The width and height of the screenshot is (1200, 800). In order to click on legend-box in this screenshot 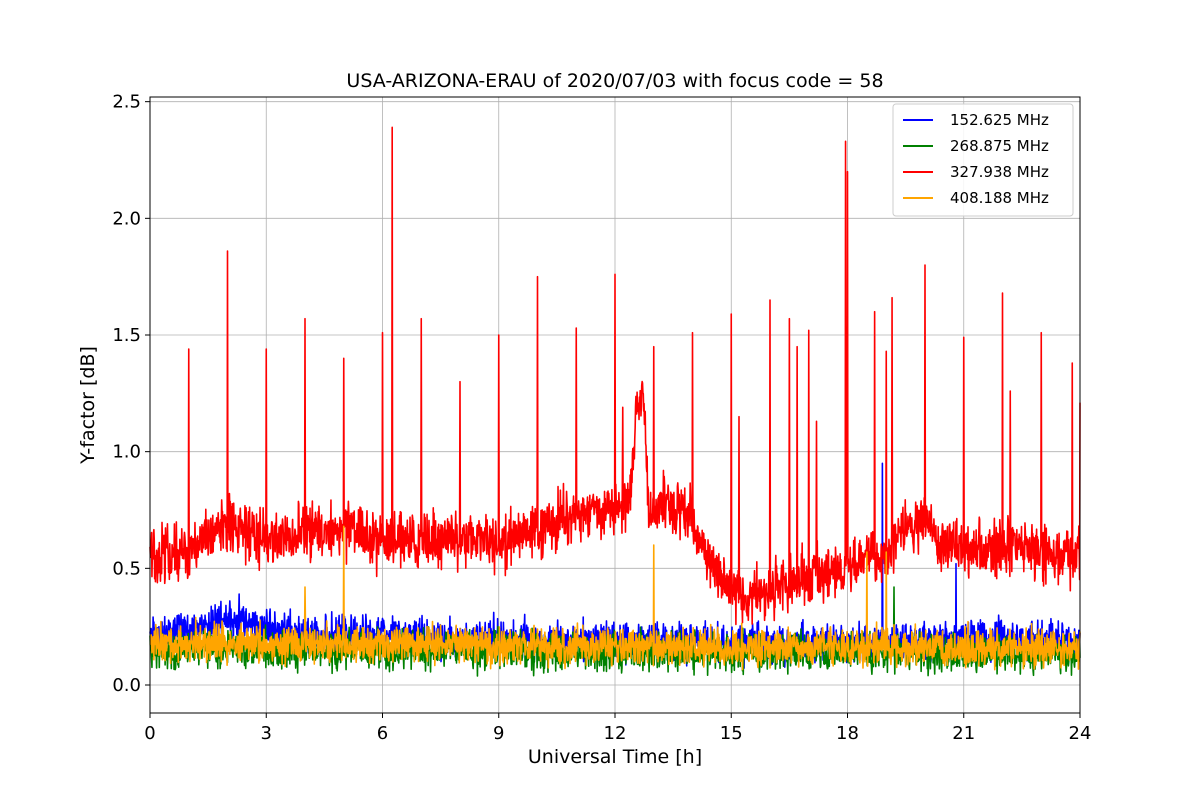, I will do `click(983, 160)`.